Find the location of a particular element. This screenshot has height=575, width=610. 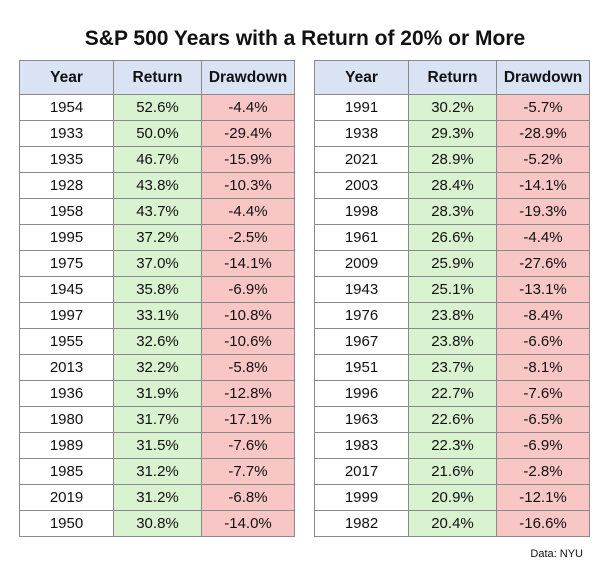

drawdown-cell: -2.8% is located at coordinates (543, 471).